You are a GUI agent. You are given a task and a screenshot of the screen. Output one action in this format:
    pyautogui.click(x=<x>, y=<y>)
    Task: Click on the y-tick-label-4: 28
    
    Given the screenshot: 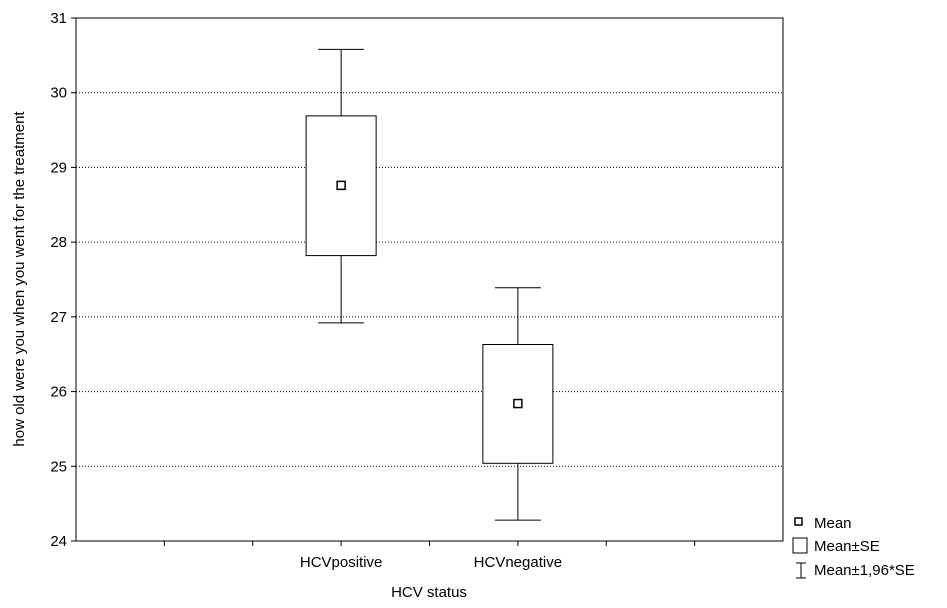 What is the action you would take?
    pyautogui.click(x=58, y=242)
    